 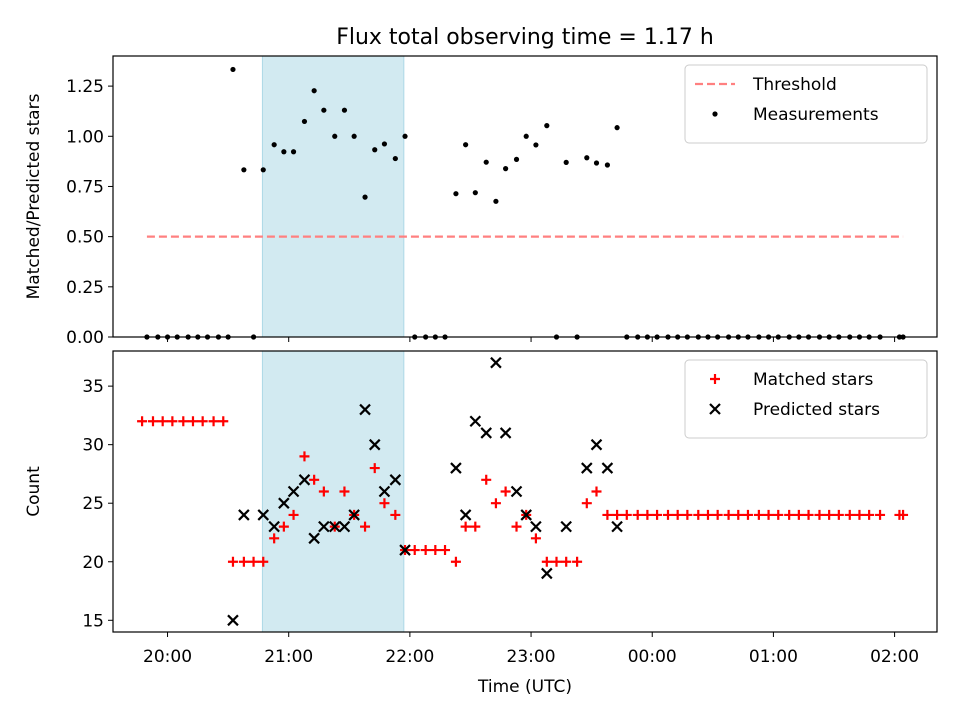 I want to click on chart-title: Flux total observing time = 1.17 h, so click(x=525, y=37).